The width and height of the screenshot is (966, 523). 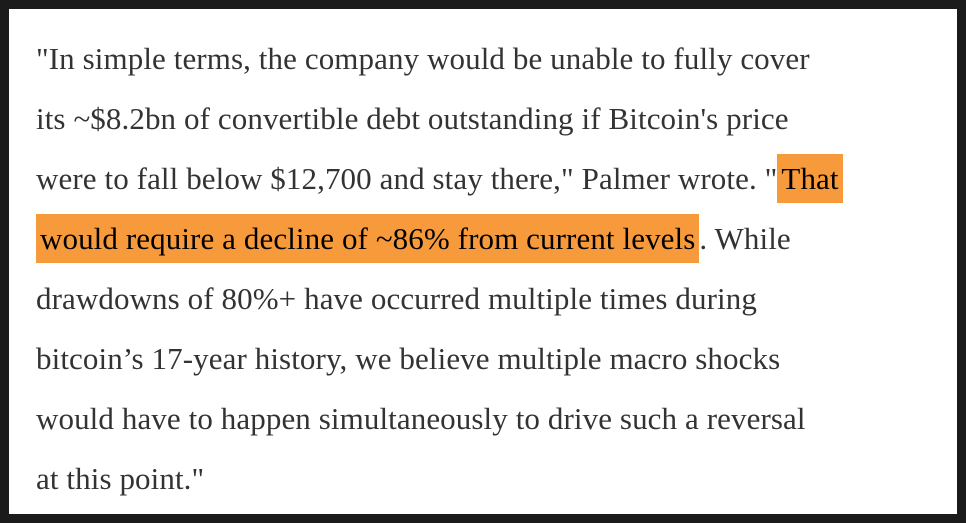 I want to click on quote-text-segment: at this point.", so click(x=120, y=478).